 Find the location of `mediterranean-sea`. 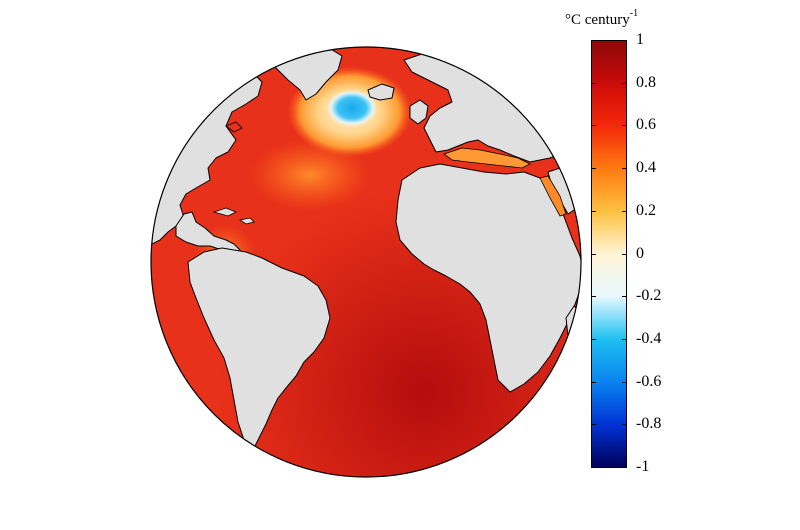

mediterranean-sea is located at coordinates (487, 158).